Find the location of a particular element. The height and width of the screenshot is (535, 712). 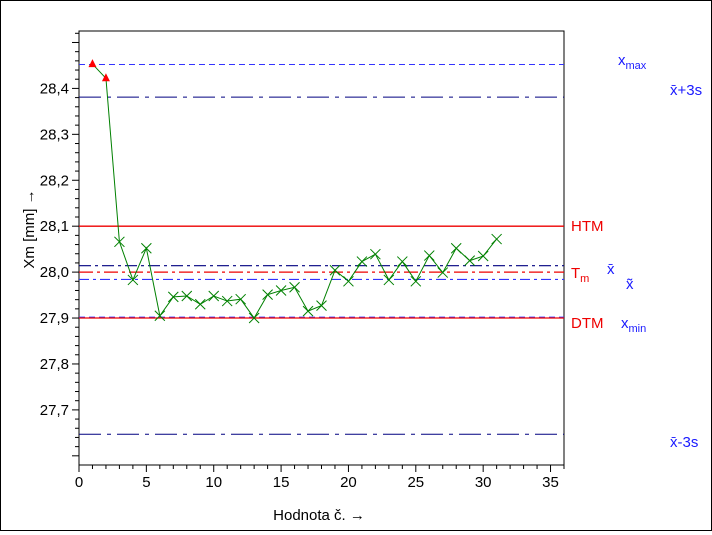

x-tick-label: 35 is located at coordinates (550, 482).